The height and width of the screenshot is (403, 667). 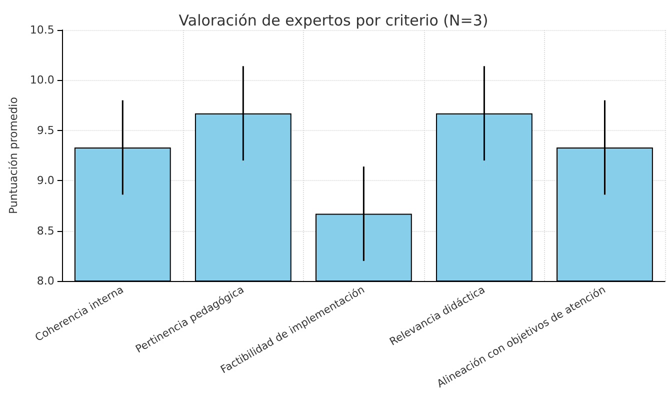 I want to click on y-tick-label: 10.0, so click(x=42, y=80).